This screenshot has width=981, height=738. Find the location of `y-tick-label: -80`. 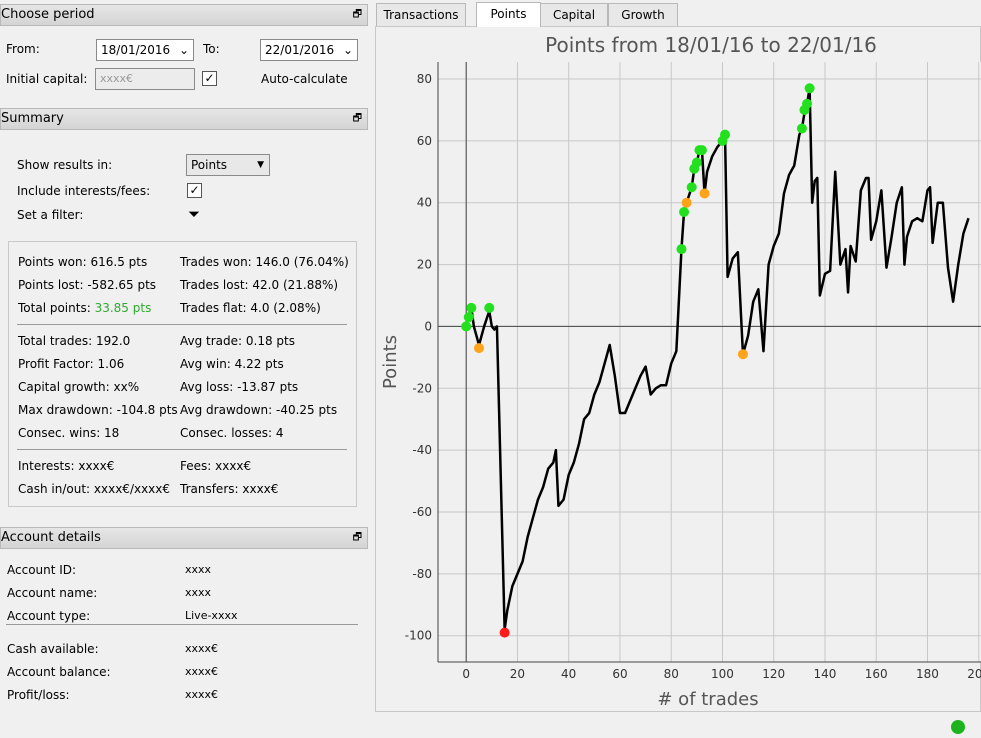

y-tick-label: -80 is located at coordinates (422, 574).